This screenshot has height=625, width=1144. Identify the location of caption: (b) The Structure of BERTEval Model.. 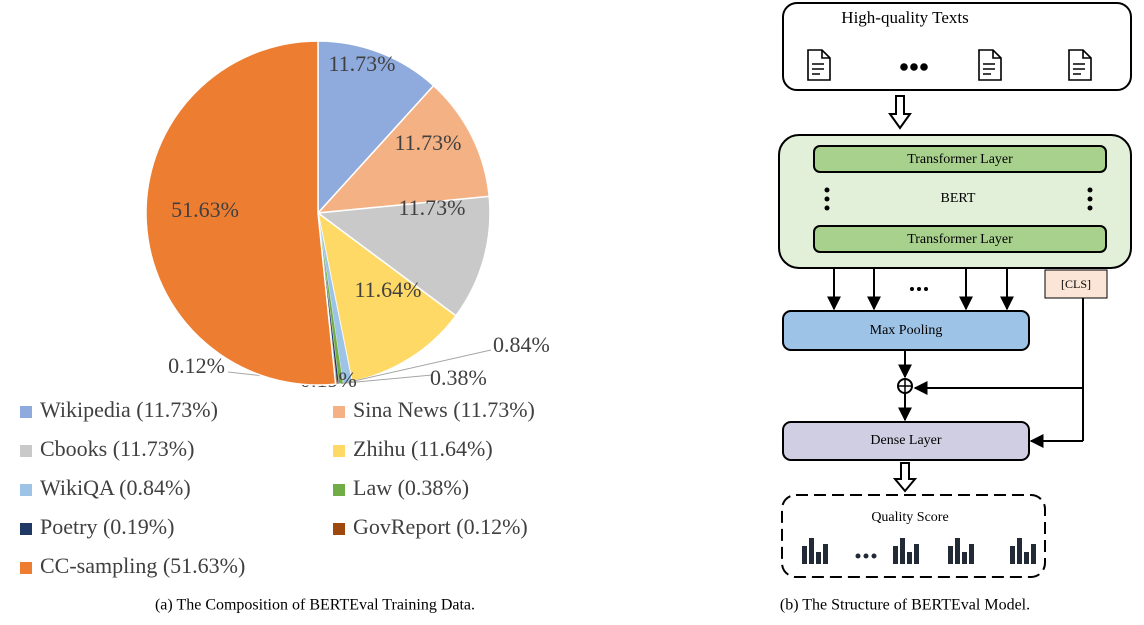
(905, 605).